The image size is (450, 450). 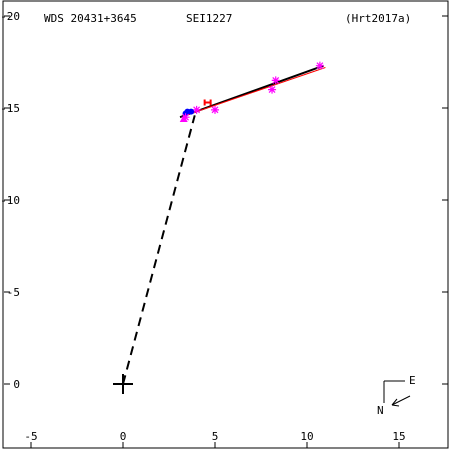 I want to click on y-tick-label: -10, so click(x=10, y=200).